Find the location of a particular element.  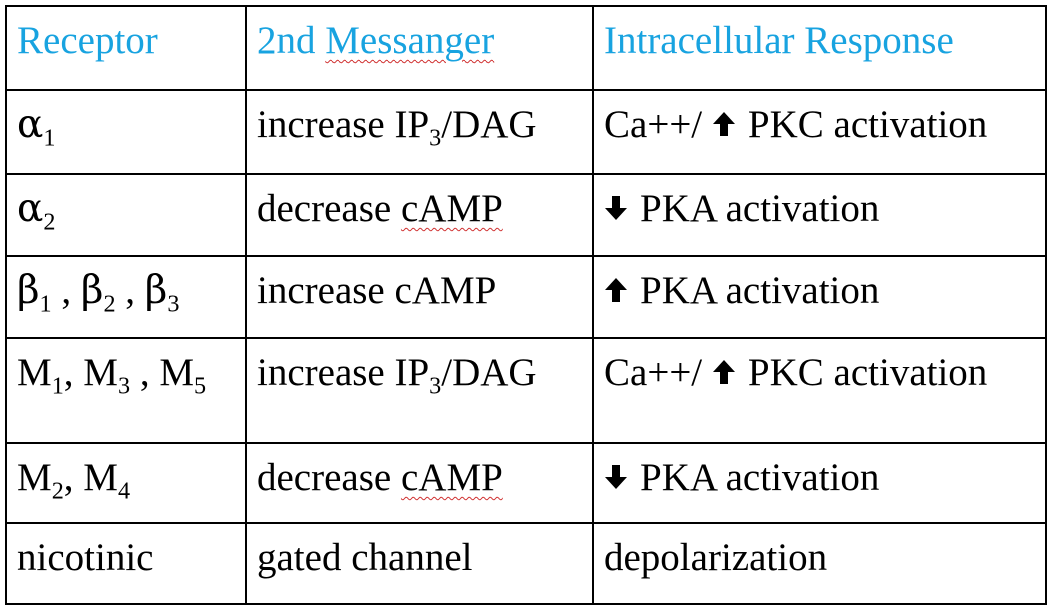

receptor-cell: α2 is located at coordinates (126, 215).